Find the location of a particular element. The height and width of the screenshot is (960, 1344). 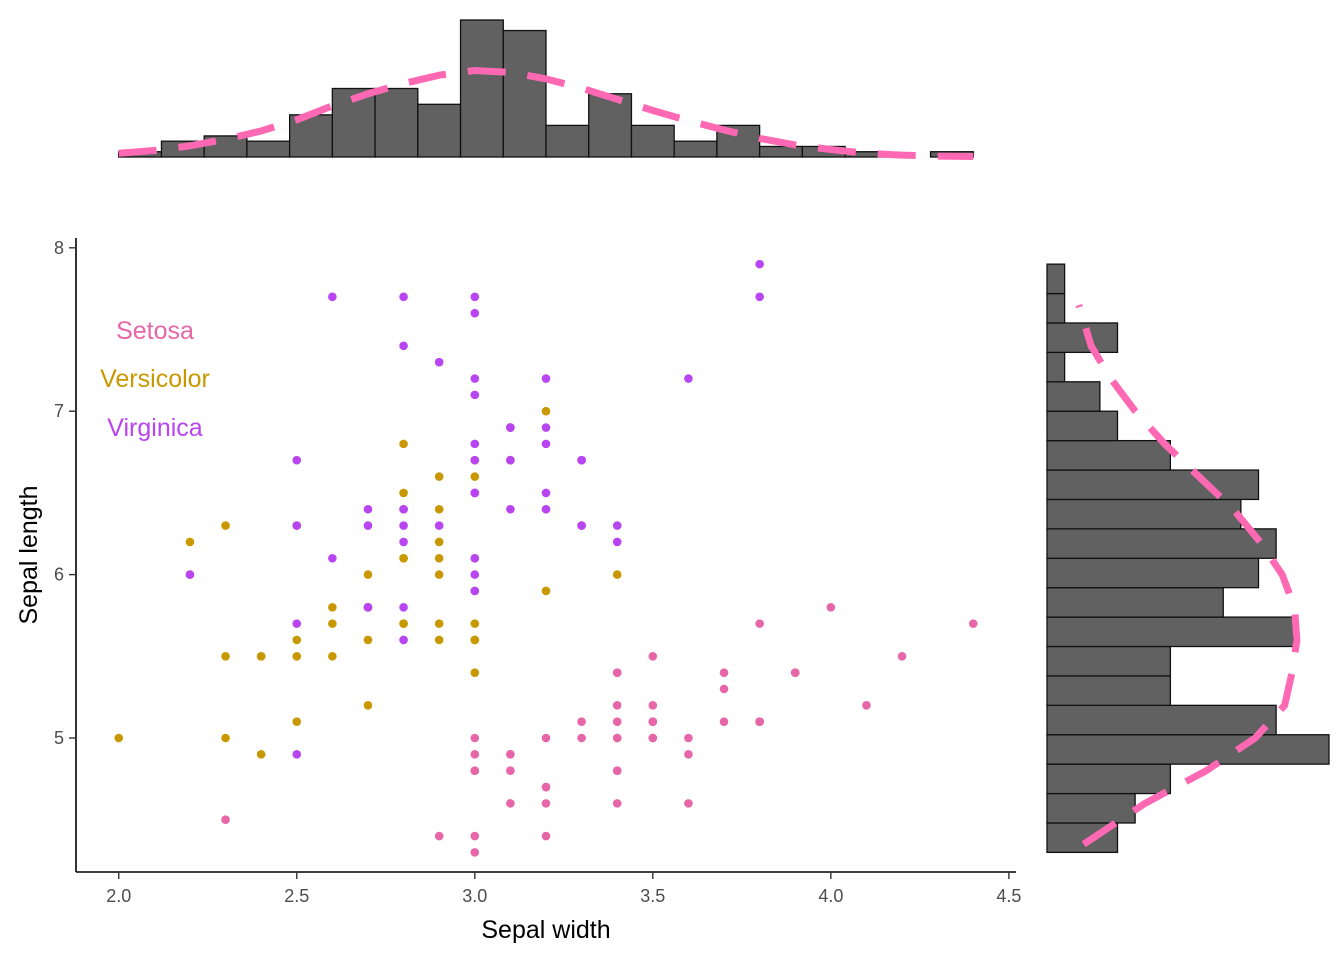

right-marginal-histogram is located at coordinates (1188, 558).